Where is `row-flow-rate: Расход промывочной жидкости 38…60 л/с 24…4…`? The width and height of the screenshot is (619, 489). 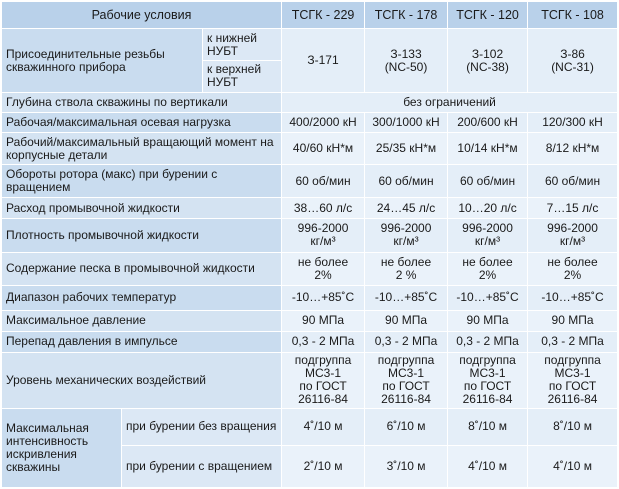
row-flow-rate: Расход промывочной жидкости 38…60 л/с 24…4… is located at coordinates (309, 208).